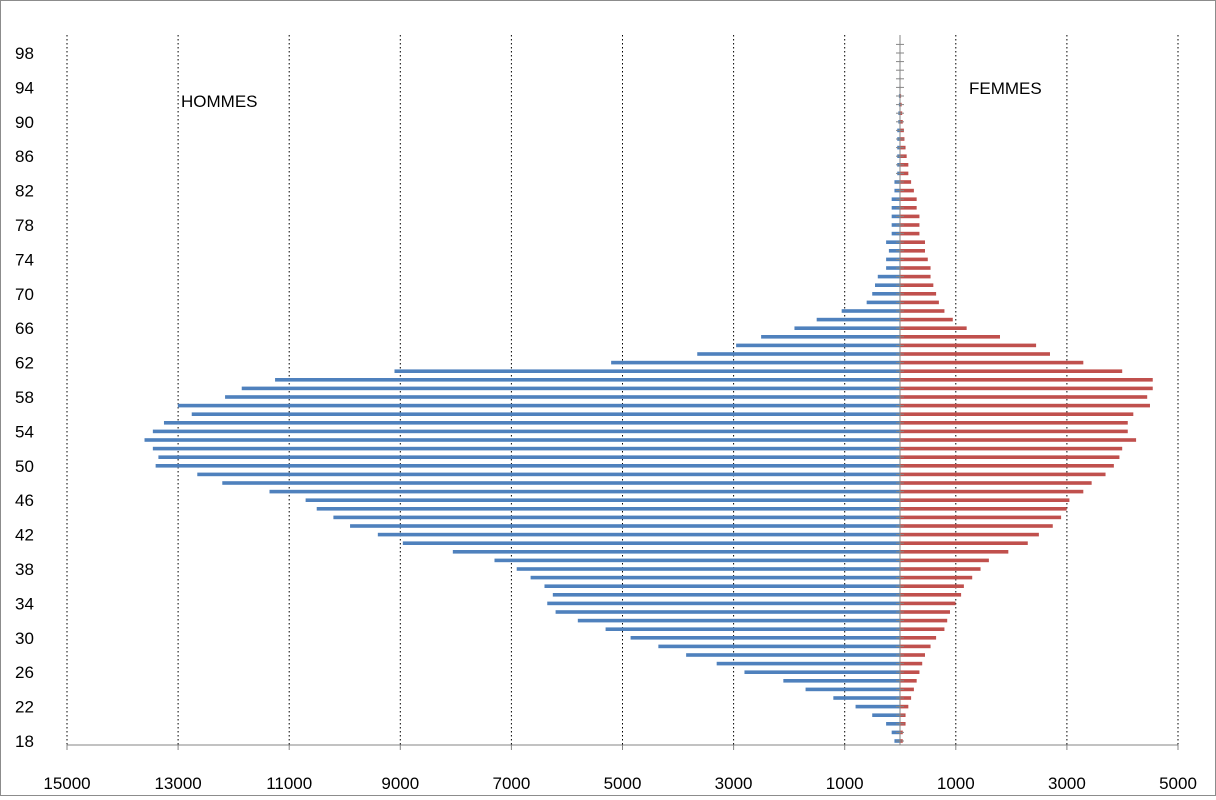 The height and width of the screenshot is (800, 1216). Describe the element at coordinates (24, 363) in the screenshot. I see `y-tick-label-62: 62` at that location.